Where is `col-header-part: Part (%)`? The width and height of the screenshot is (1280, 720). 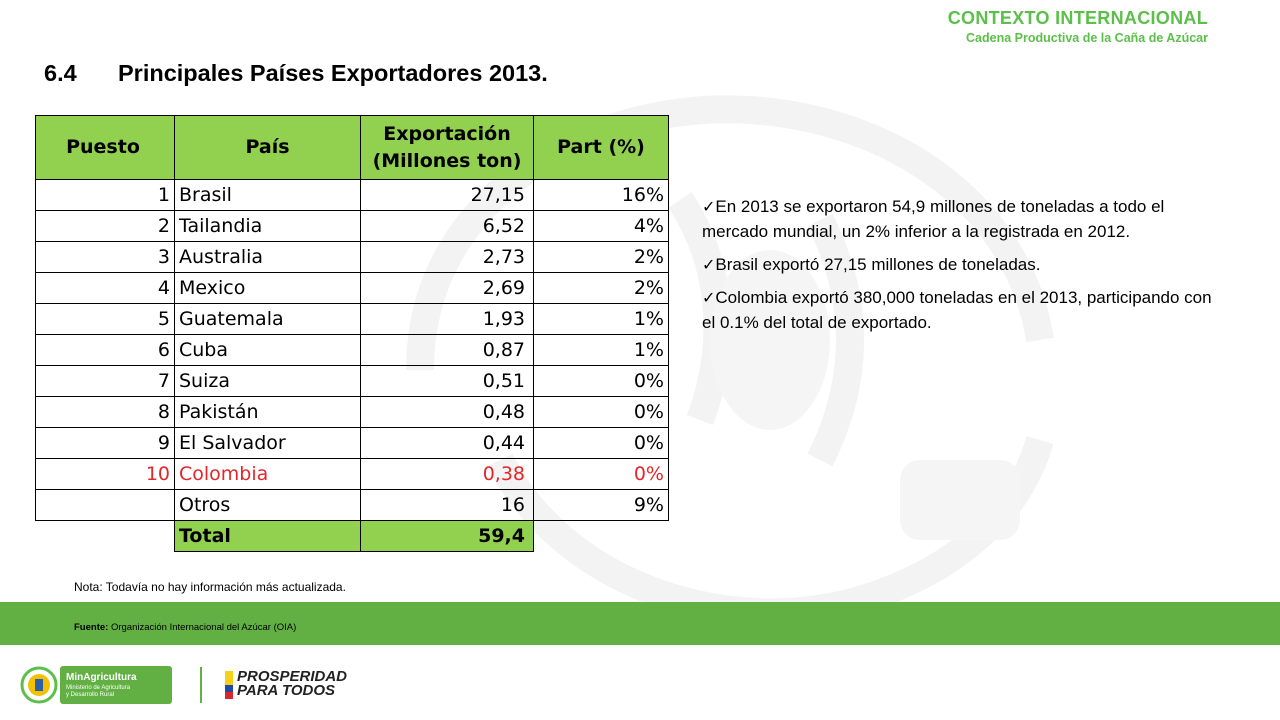
col-header-part: Part (%) is located at coordinates (601, 147).